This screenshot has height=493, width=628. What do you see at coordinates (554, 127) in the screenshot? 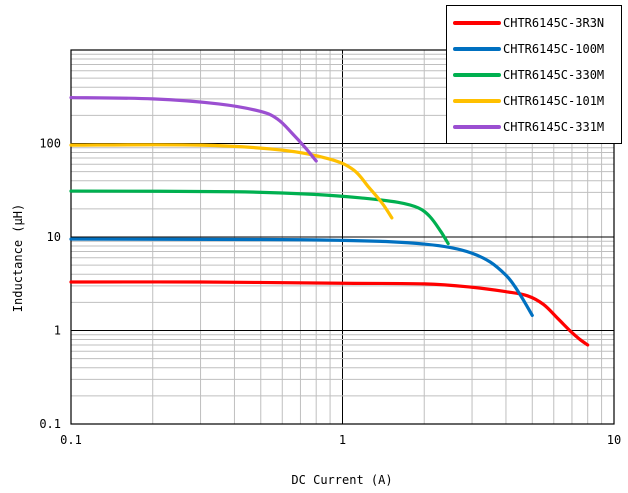
I see `legend-label: CHTR6145C-331M` at bounding box center [554, 127].